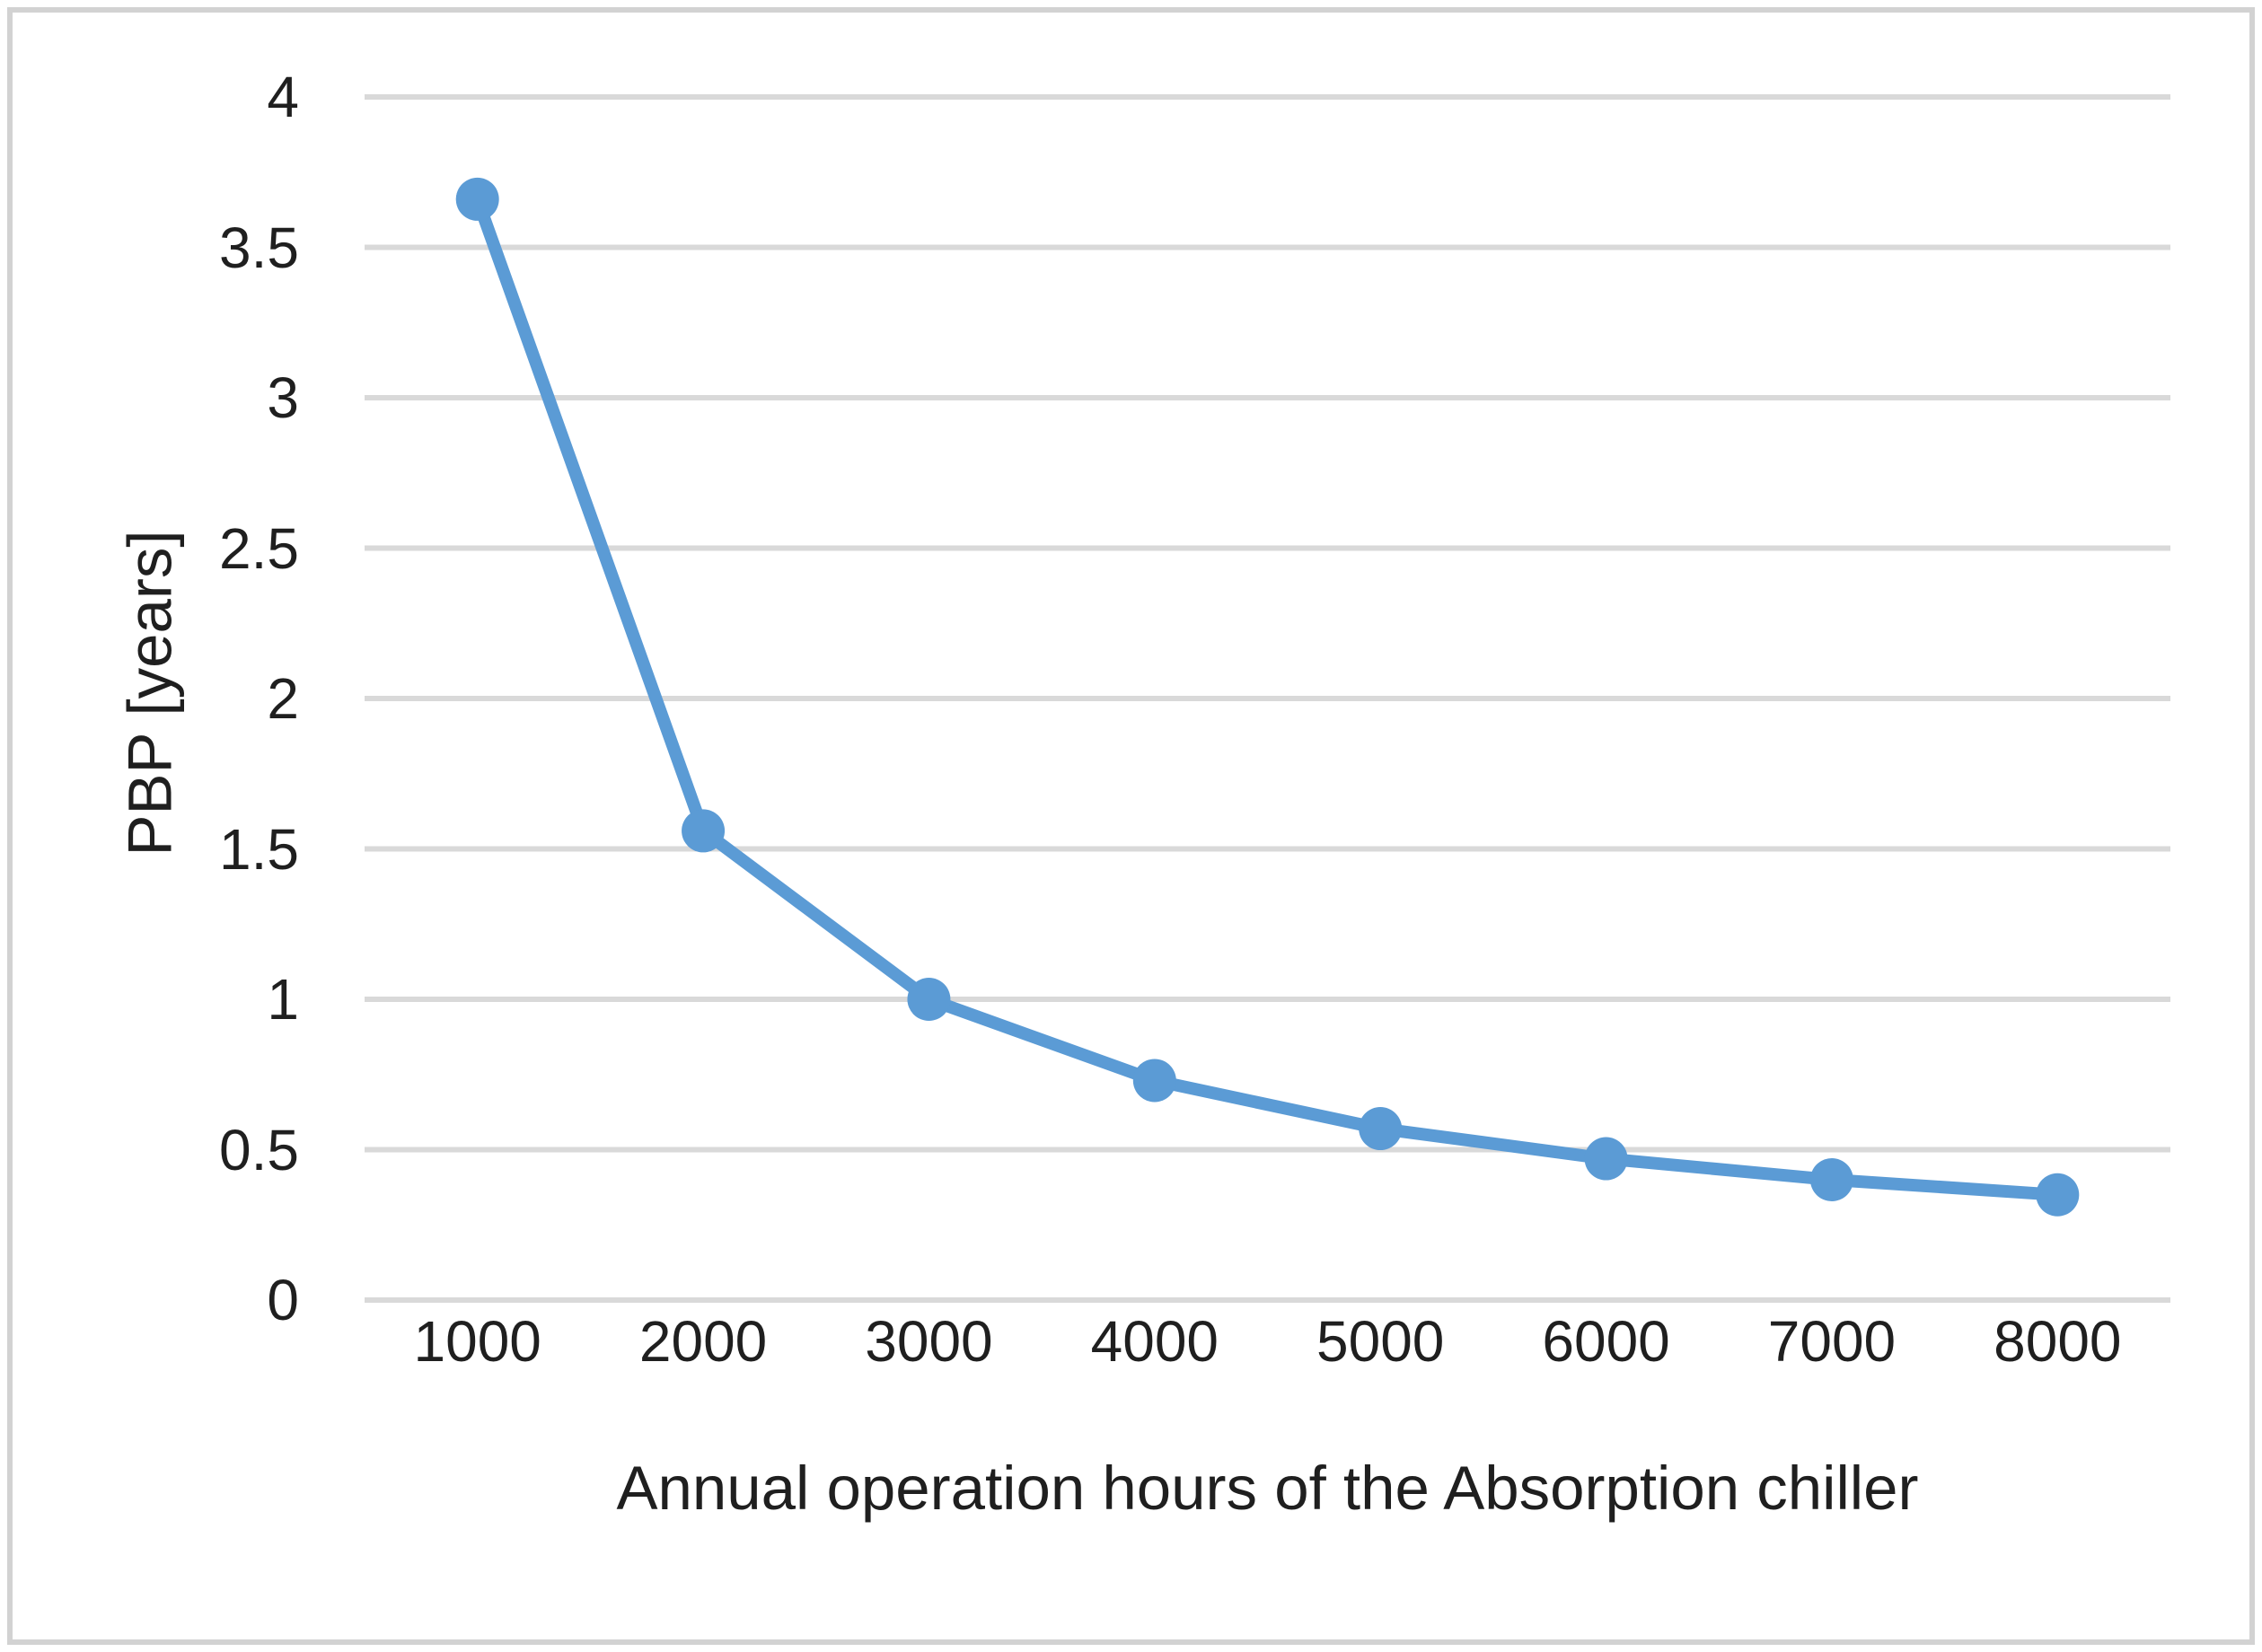 Image resolution: width=2262 pixels, height=1652 pixels. I want to click on x-tick-label: 8000, so click(2058, 1341).